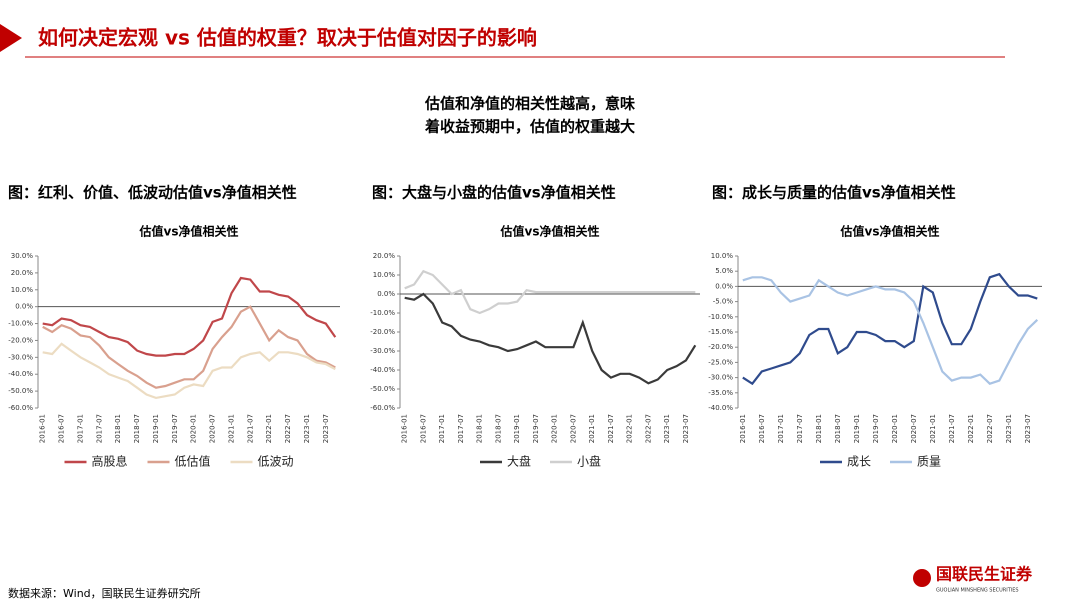 This screenshot has height=607, width=1080. I want to click on legend-label: 大盘, so click(519, 461).